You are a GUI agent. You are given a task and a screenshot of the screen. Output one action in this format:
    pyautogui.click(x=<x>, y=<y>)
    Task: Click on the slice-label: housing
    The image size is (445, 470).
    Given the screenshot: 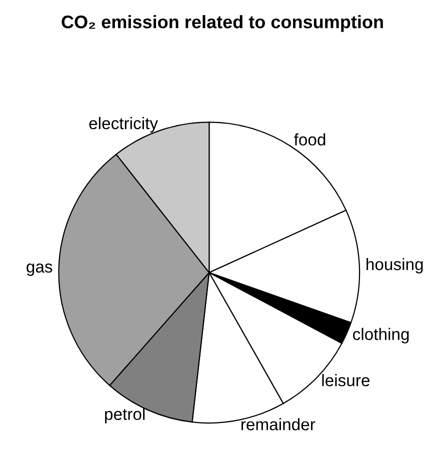 What is the action you would take?
    pyautogui.click(x=394, y=266)
    